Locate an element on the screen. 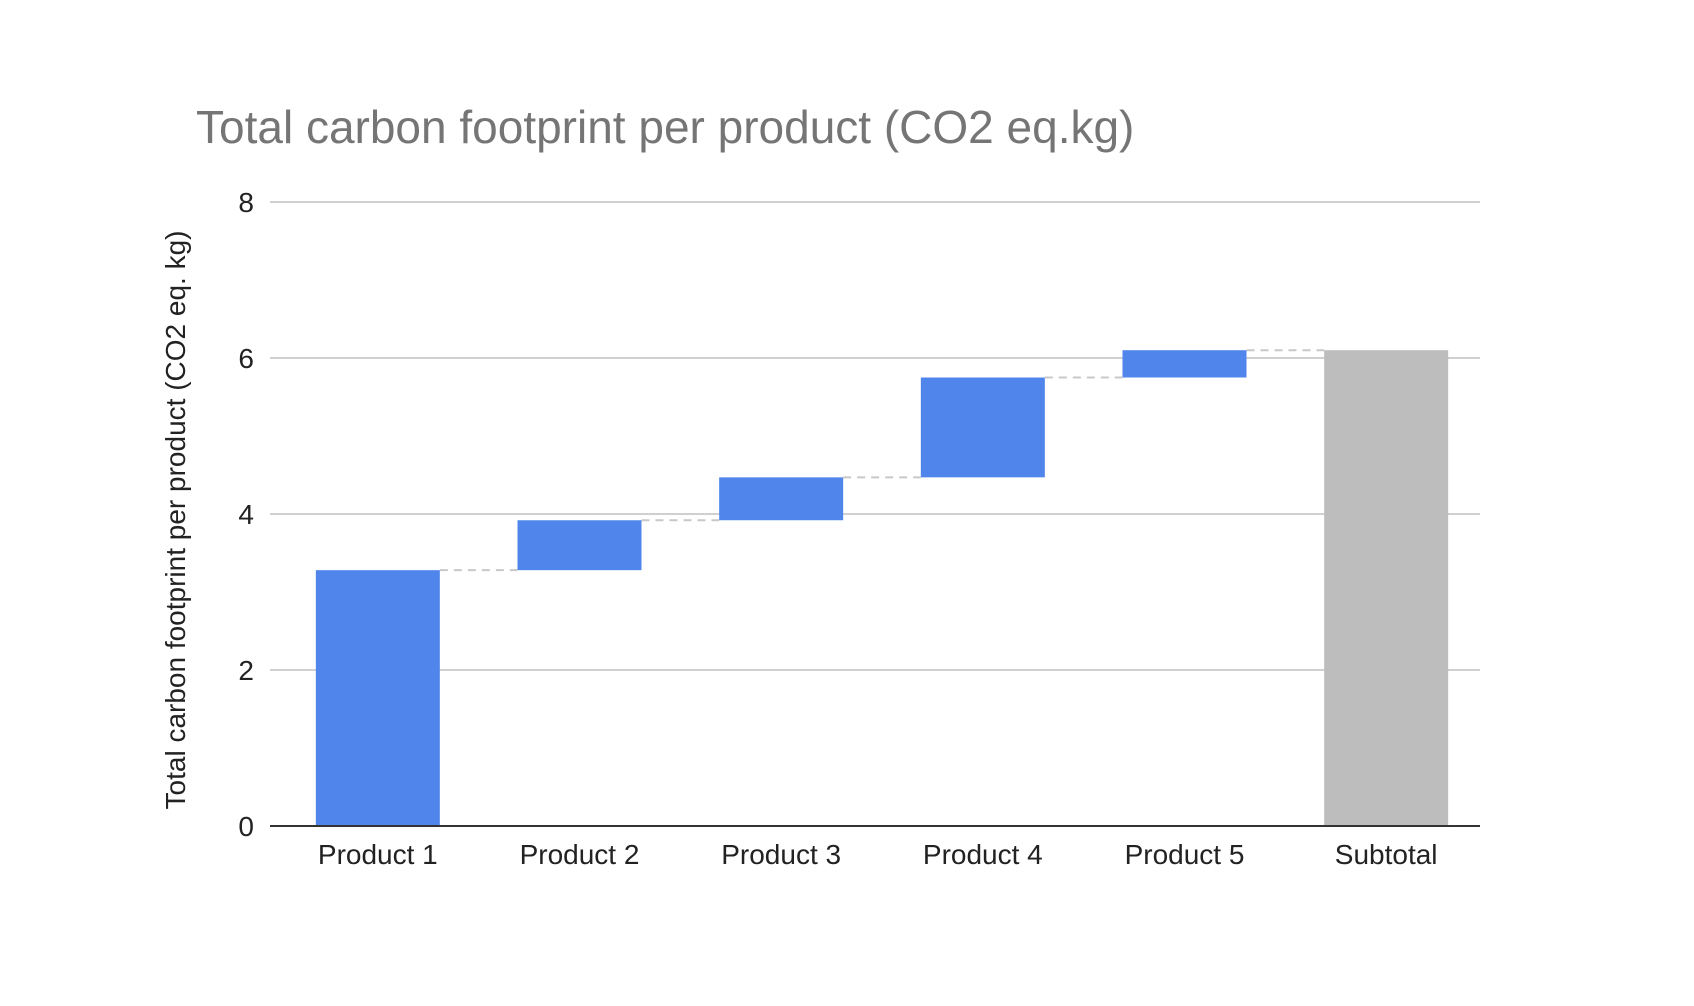  y-tick-label: 2 is located at coordinates (246, 670).